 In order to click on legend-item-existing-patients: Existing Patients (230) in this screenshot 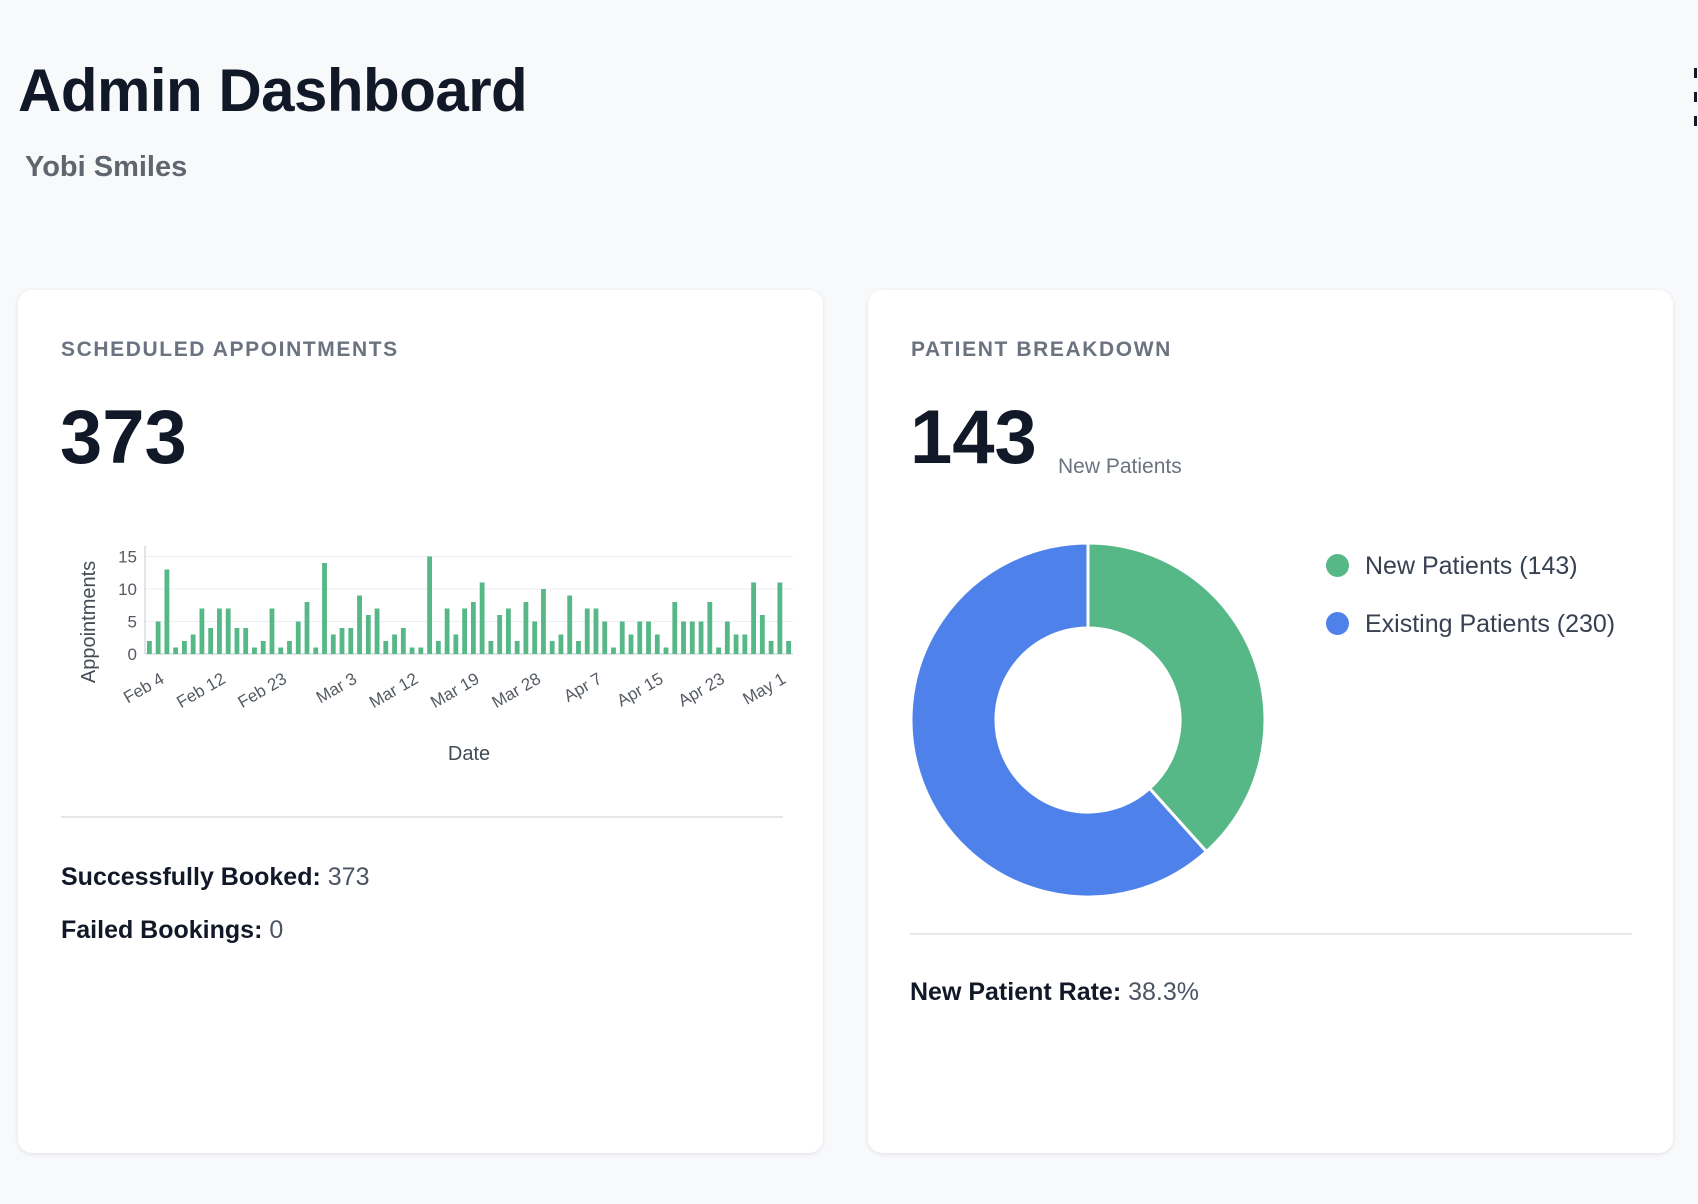, I will do `click(1491, 624)`.